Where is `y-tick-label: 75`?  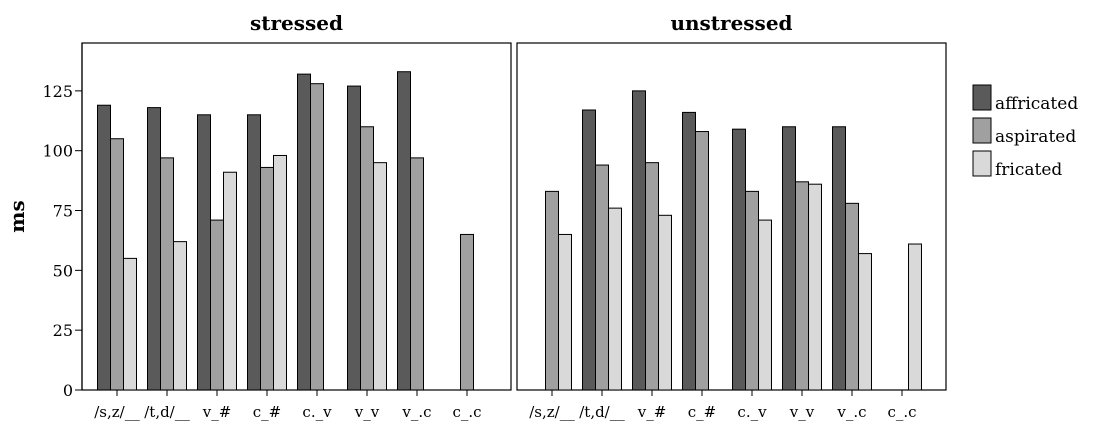
y-tick-label: 75 is located at coordinates (63, 211).